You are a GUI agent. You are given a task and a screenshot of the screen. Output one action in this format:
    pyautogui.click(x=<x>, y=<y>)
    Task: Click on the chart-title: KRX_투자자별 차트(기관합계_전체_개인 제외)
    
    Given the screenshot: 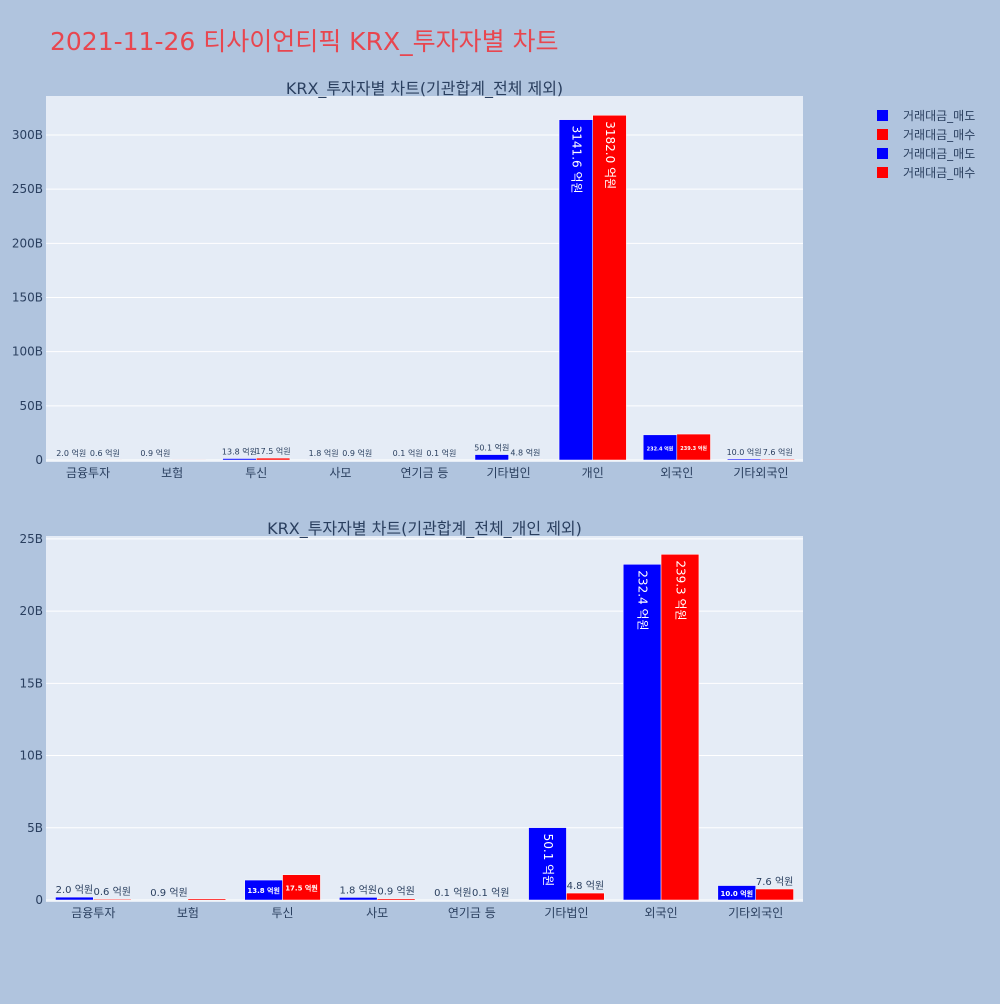 What is the action you would take?
    pyautogui.click(x=424, y=529)
    